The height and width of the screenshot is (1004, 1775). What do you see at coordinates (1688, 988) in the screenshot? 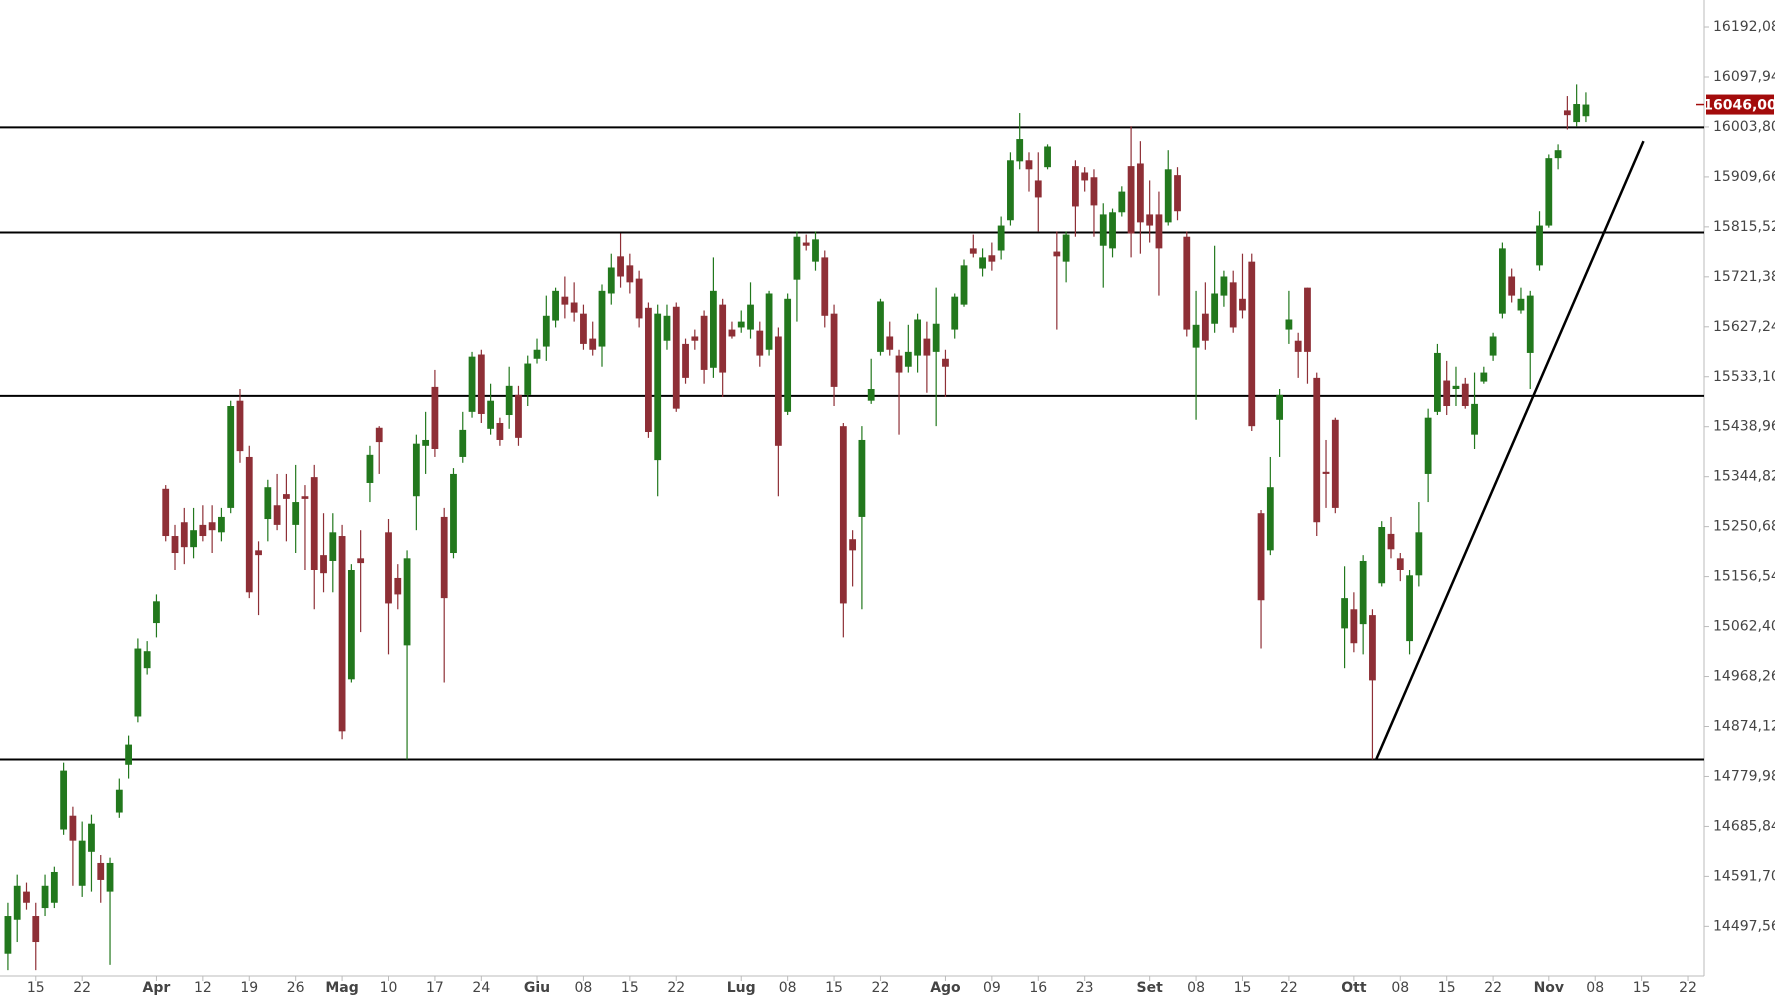
I see `x-tick-label: 22` at bounding box center [1688, 988].